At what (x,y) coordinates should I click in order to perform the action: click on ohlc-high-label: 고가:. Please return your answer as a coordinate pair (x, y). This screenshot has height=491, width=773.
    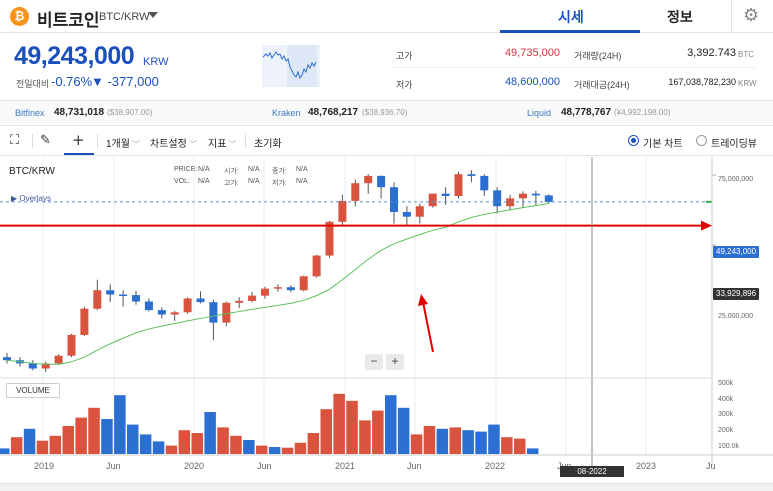
    Looking at the image, I should click on (231, 183).